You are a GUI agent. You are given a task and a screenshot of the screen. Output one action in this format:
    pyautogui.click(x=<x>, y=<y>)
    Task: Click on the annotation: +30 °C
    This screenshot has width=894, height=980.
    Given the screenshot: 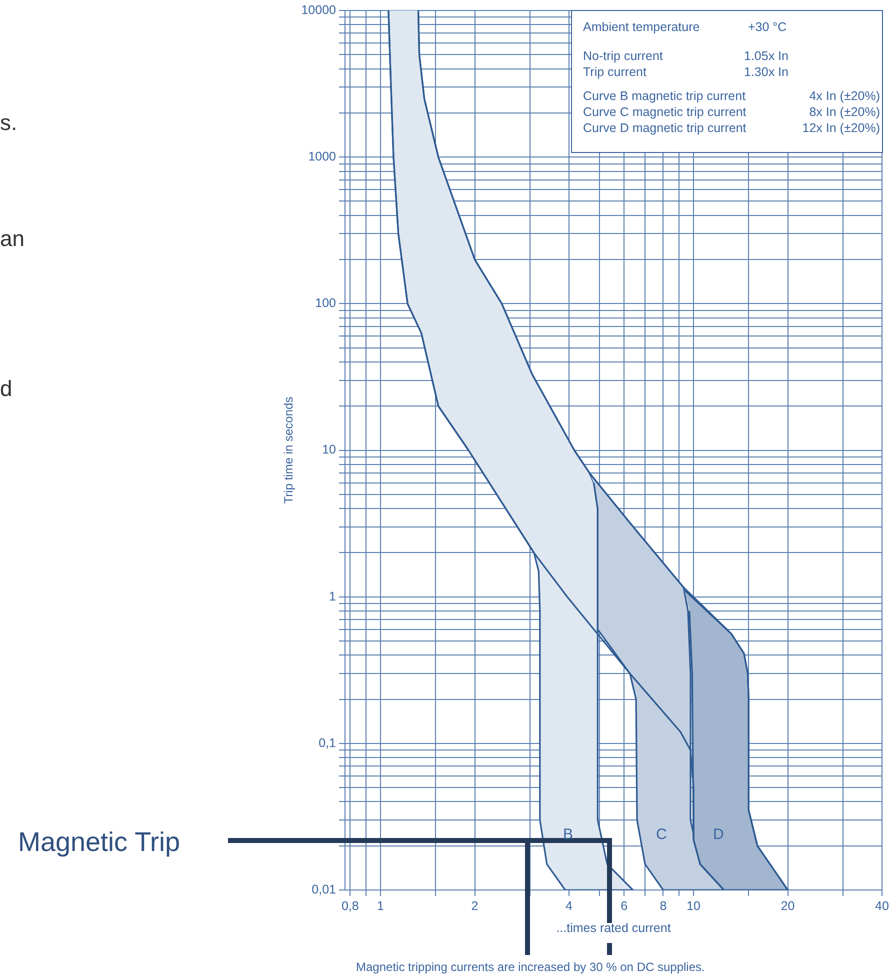 What is the action you would take?
    pyautogui.click(x=767, y=27)
    